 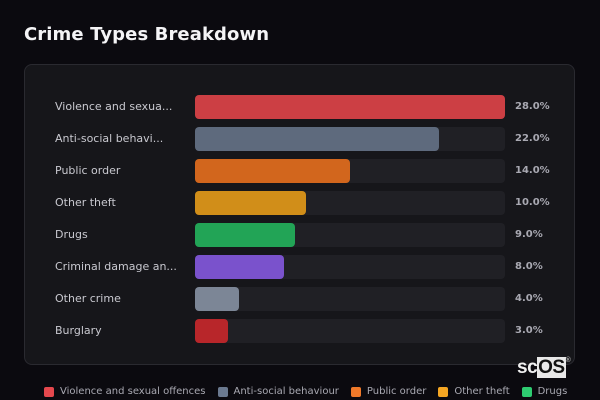 I want to click on page-title: Crime Types Breakdown, so click(x=147, y=34).